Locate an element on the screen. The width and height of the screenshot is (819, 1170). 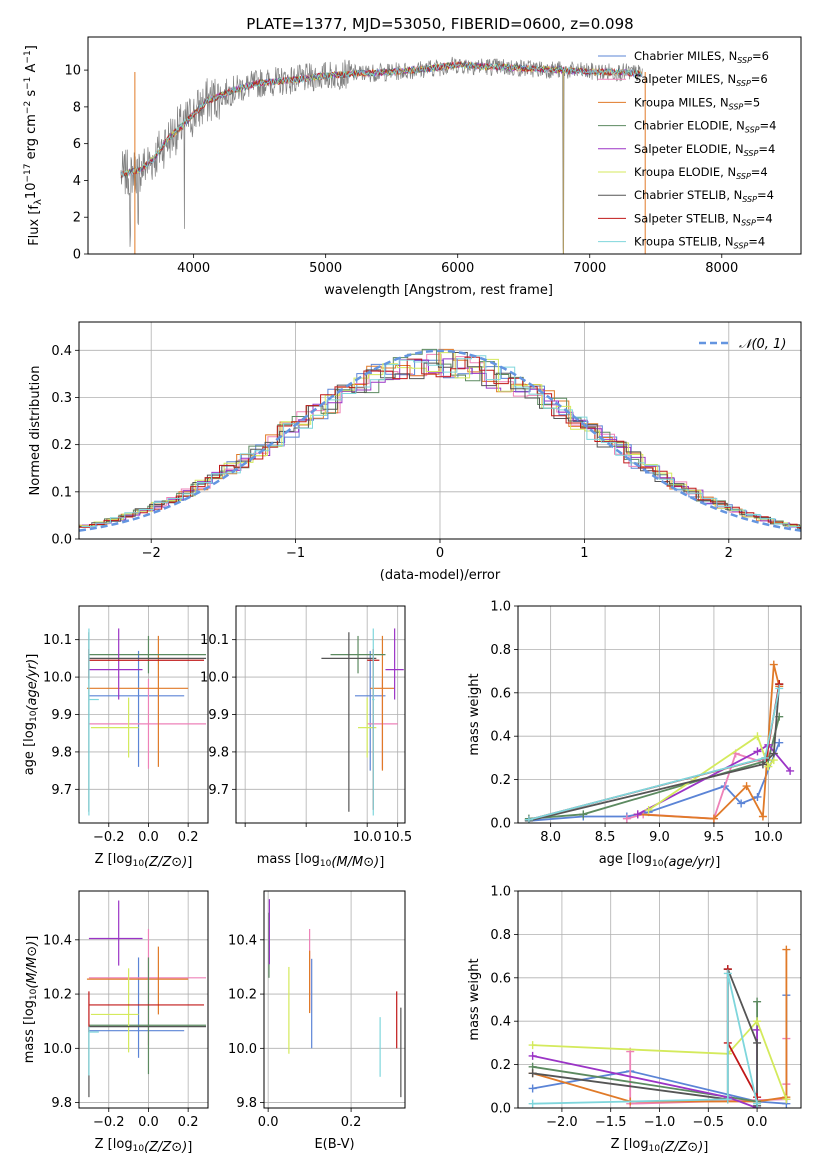
mass-weight-vs-Z-xlabel: Z [log10(Z/Z⊙)] is located at coordinates (660, 1146).